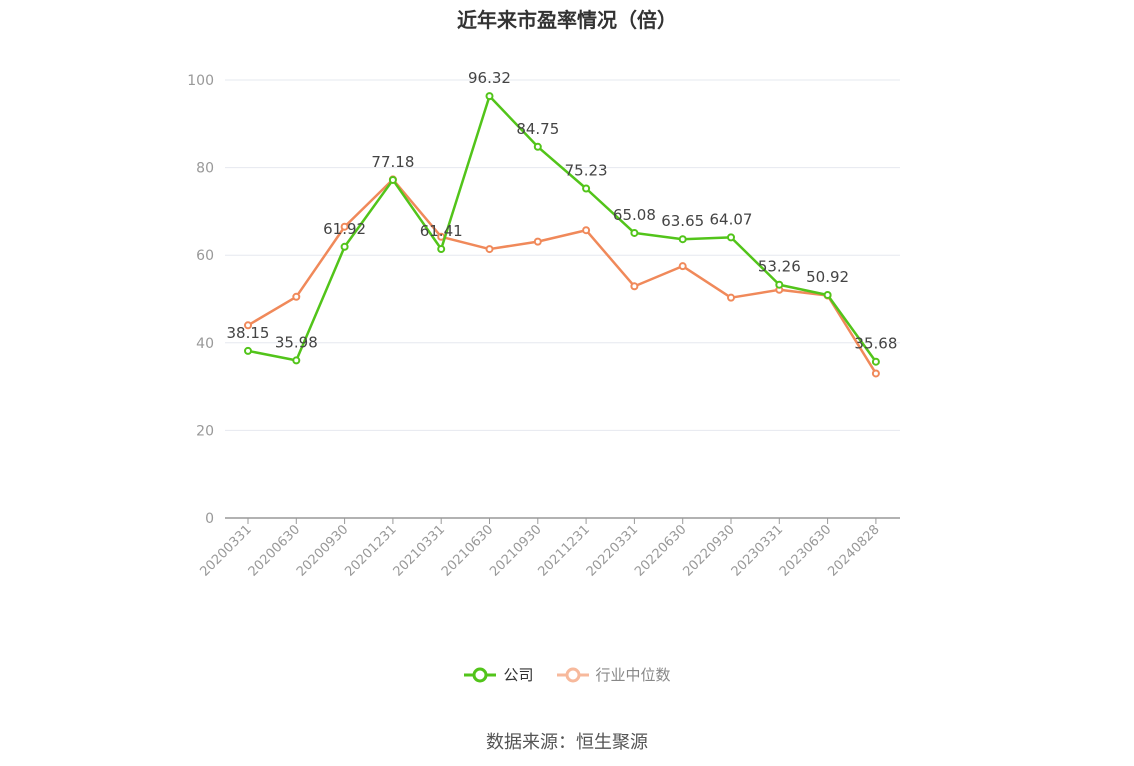 Image resolution: width=1134 pixels, height=766 pixels. What do you see at coordinates (467, 550) in the screenshot?
I see `x-tick-label: 20210630` at bounding box center [467, 550].